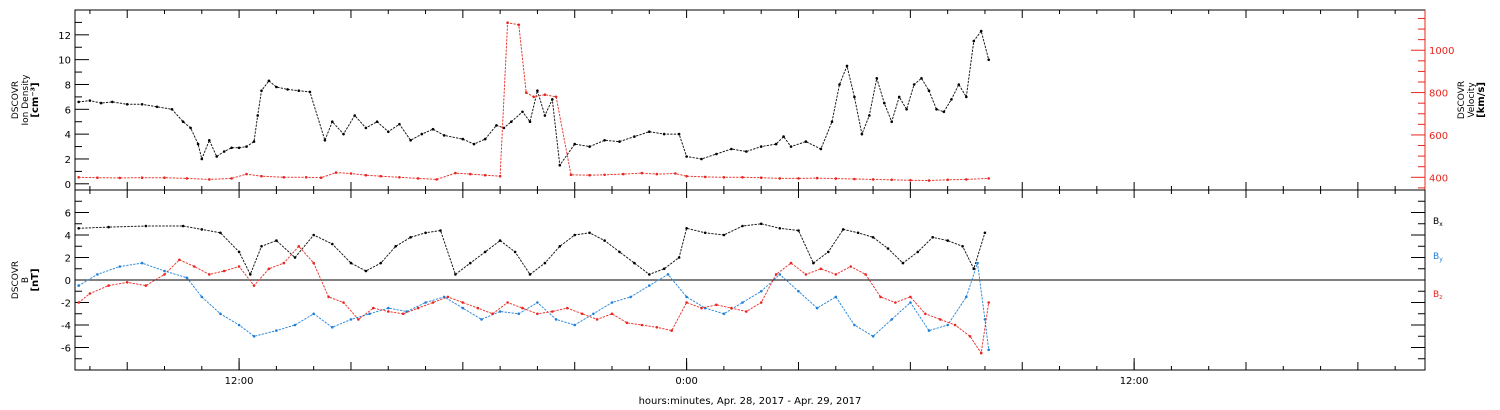  What do you see at coordinates (66, 349) in the screenshot?
I see `y-tick-label: -6` at bounding box center [66, 349].